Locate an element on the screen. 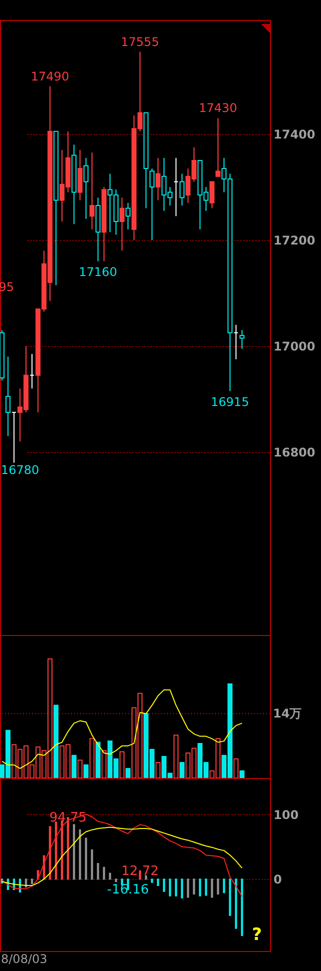 Image resolution: width=321 pixels, height=971 pixels. y-tick-label: 17000 is located at coordinates (295, 347).